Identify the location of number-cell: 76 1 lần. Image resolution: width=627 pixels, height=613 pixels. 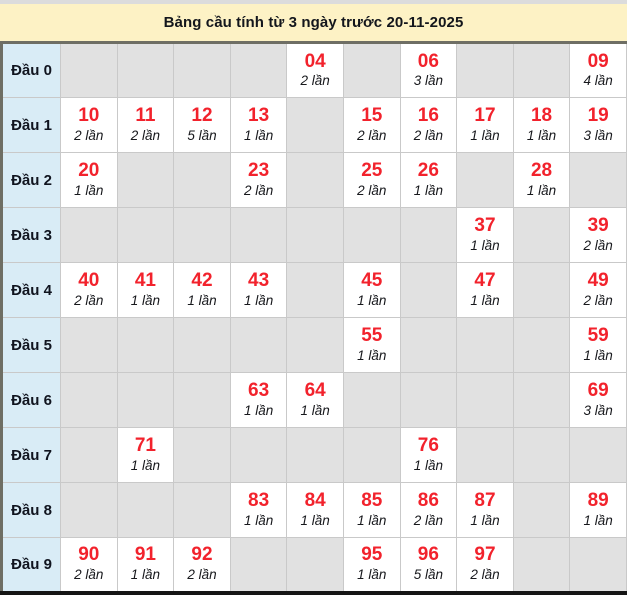
(428, 455).